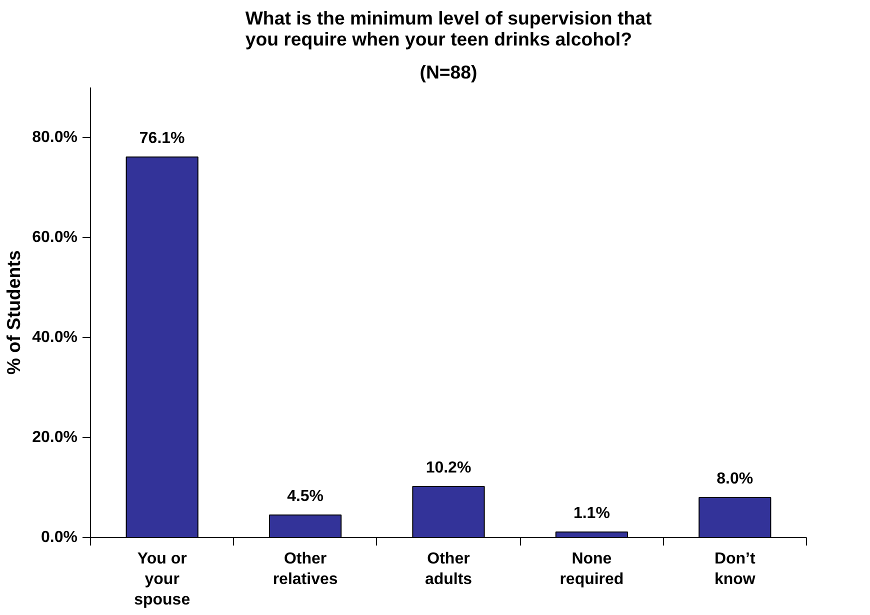 The height and width of the screenshot is (615, 870). Describe the element at coordinates (592, 569) in the screenshot. I see `x-tick-label: None required` at that location.